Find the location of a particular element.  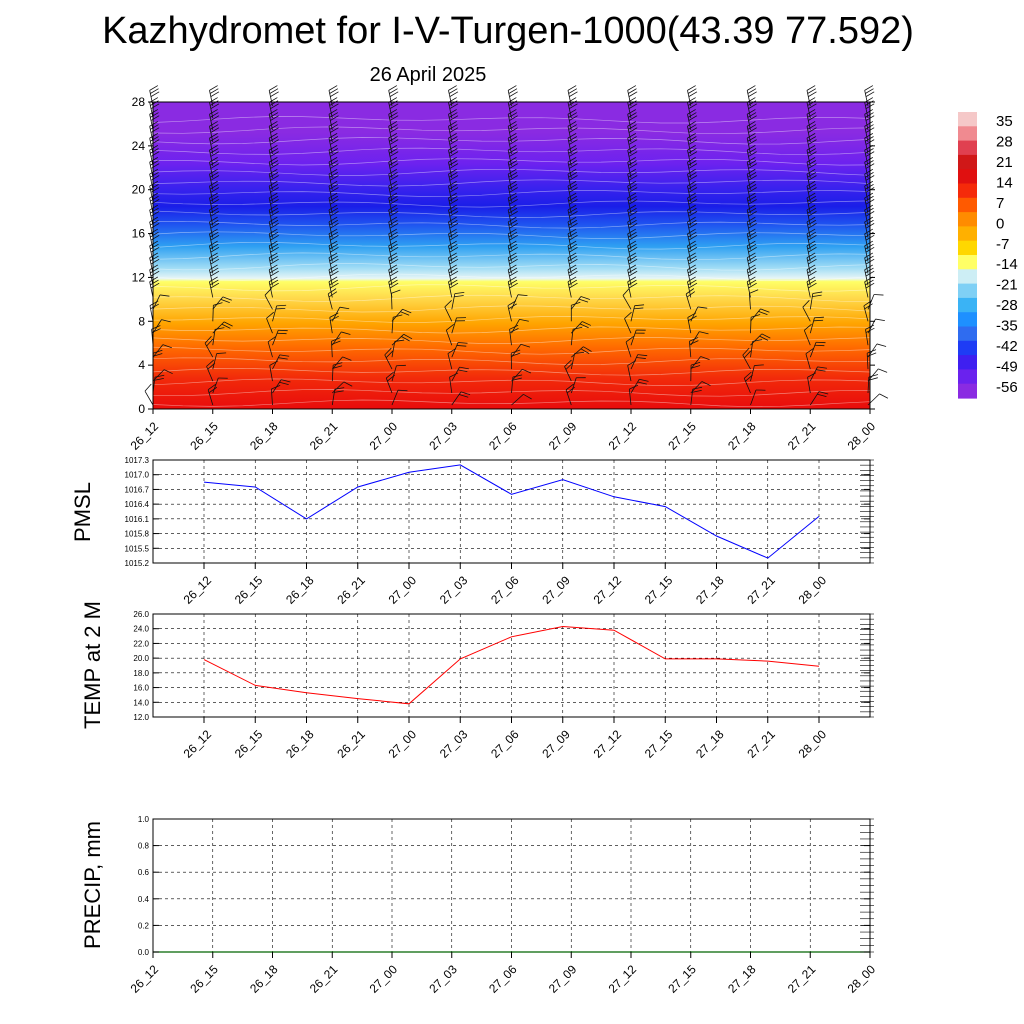

y-tick-label: 1016.7 is located at coordinates (137, 489).